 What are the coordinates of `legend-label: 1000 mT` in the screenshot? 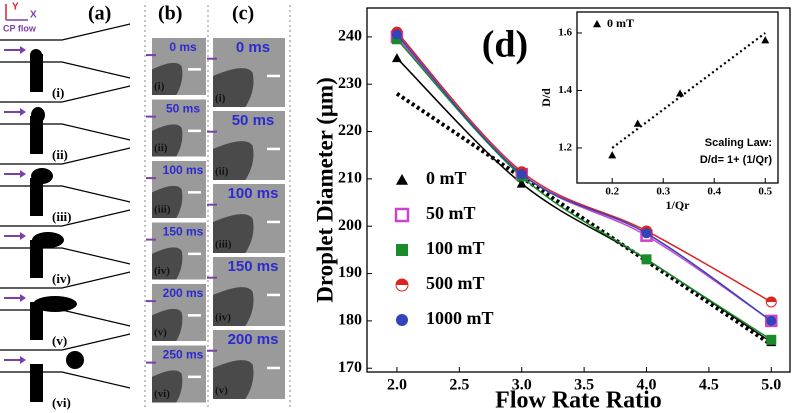 It's located at (460, 318).